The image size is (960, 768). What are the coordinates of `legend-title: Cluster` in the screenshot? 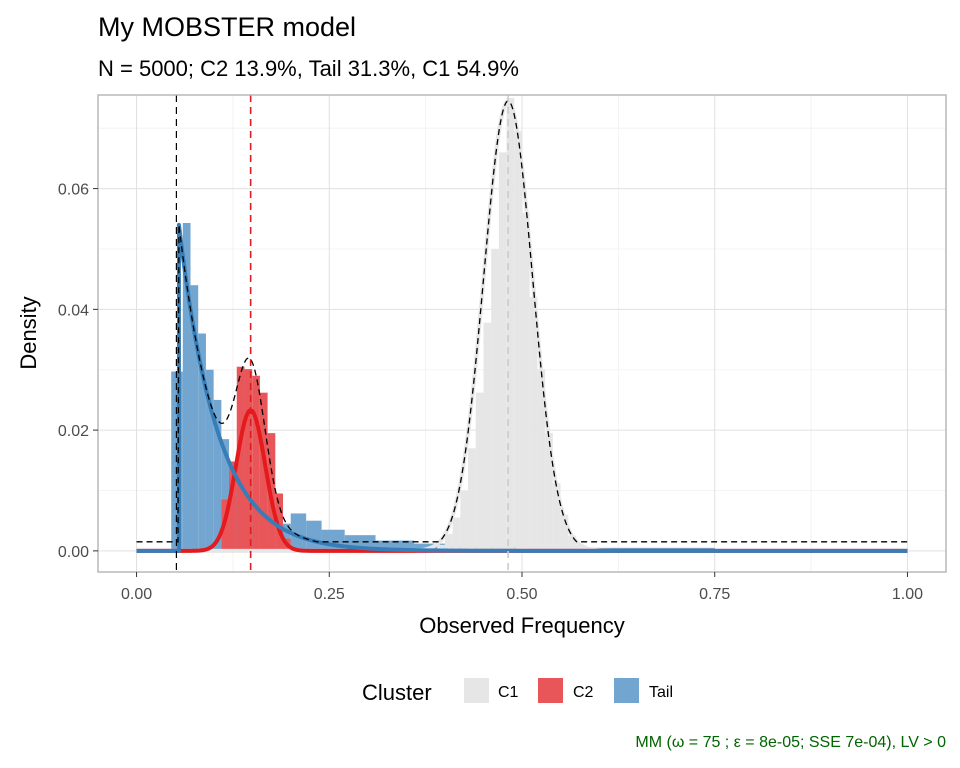 It's located at (397, 692).